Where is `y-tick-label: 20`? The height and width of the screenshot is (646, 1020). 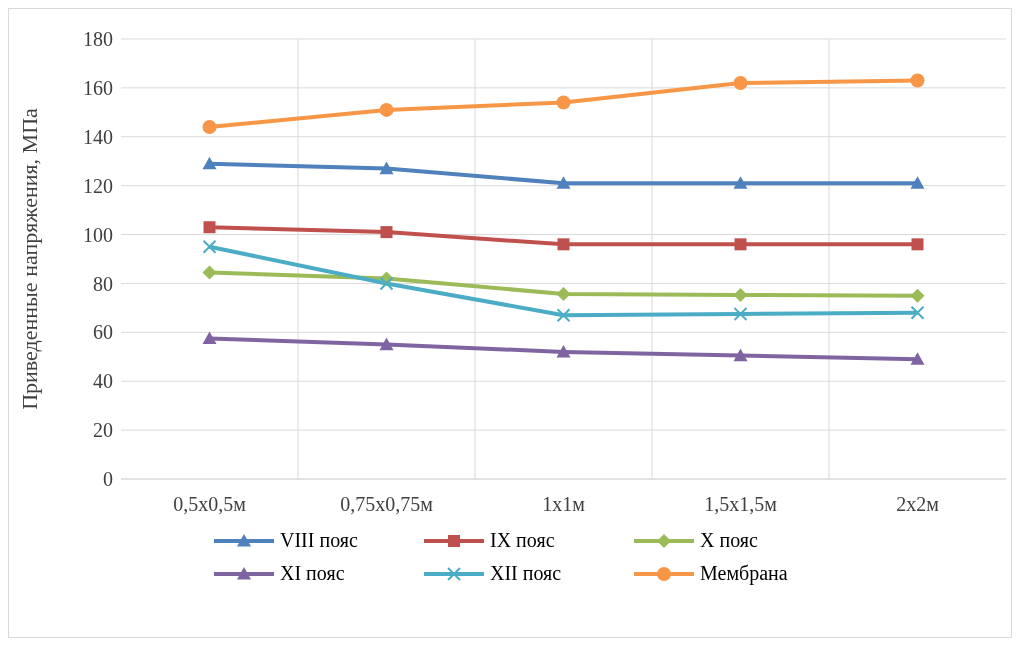
y-tick-label: 20 is located at coordinates (103, 430).